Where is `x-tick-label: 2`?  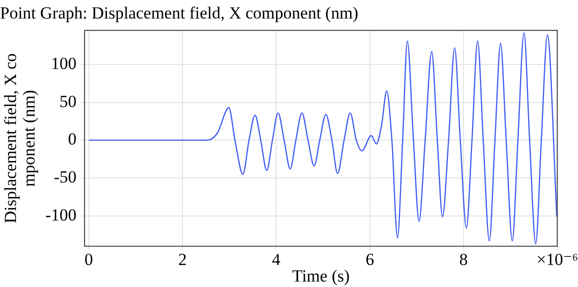 x-tick-label: 2 is located at coordinates (182, 259).